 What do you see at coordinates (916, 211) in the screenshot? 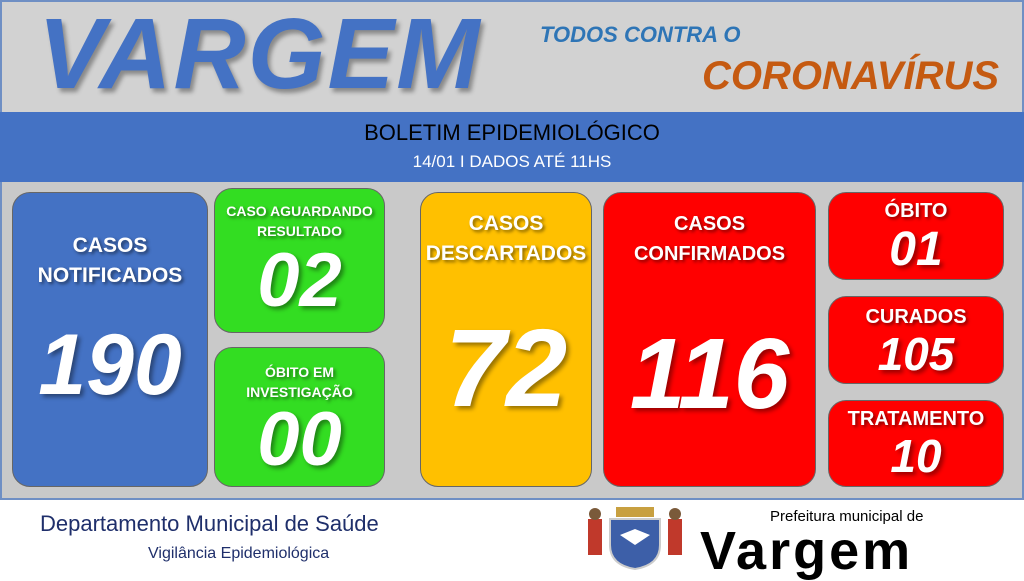
I see `card-label: ÓBITO` at bounding box center [916, 211].